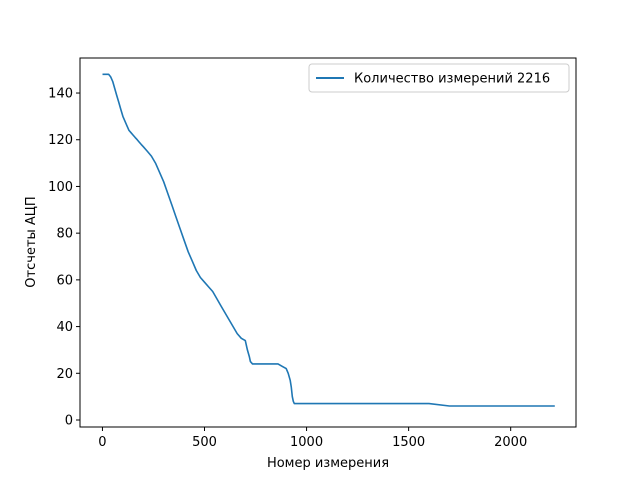  I want to click on y-axis-label: Отсчеты АЦП, so click(31, 241).